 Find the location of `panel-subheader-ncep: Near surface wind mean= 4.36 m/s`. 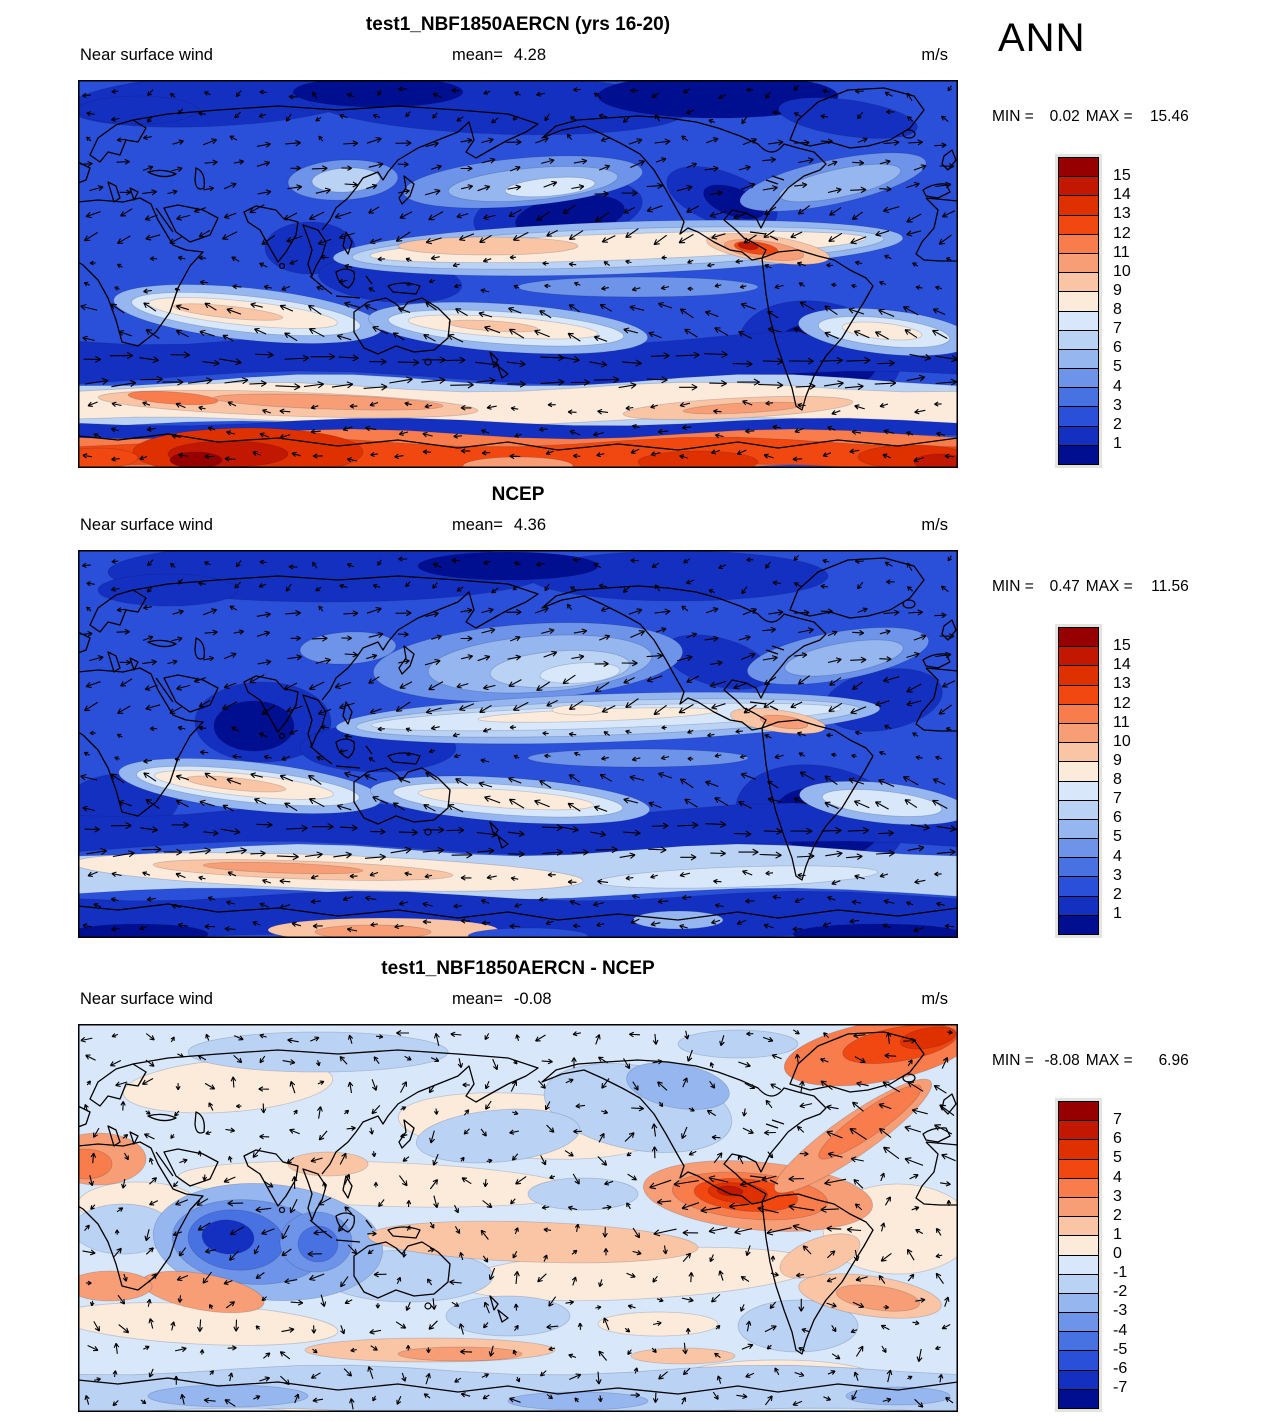

panel-subheader-ncep: Near surface wind mean= 4.36 m/s is located at coordinates (518, 527).